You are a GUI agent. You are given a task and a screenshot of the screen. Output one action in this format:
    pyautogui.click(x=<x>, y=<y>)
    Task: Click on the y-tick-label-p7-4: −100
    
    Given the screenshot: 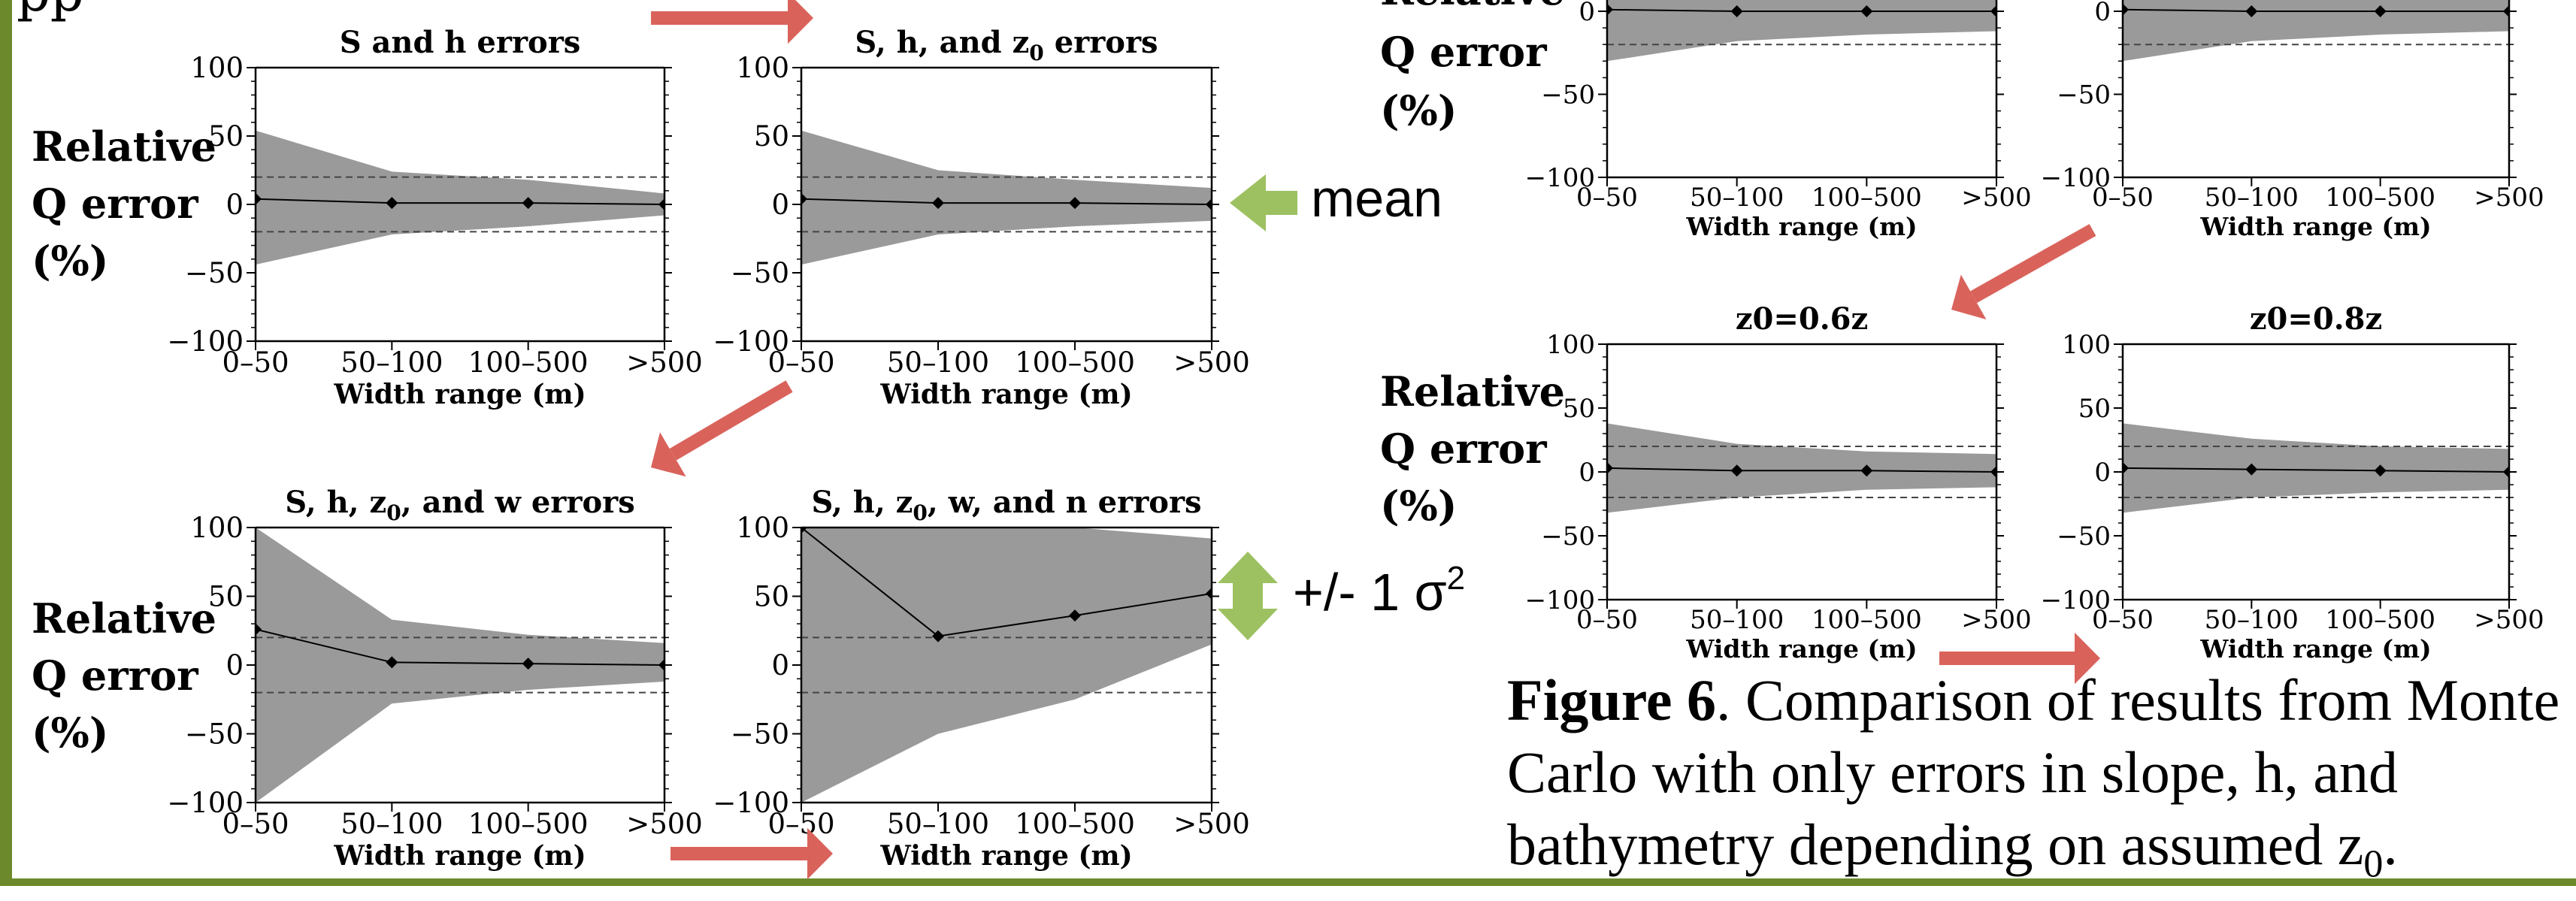 What is the action you would take?
    pyautogui.click(x=1560, y=600)
    